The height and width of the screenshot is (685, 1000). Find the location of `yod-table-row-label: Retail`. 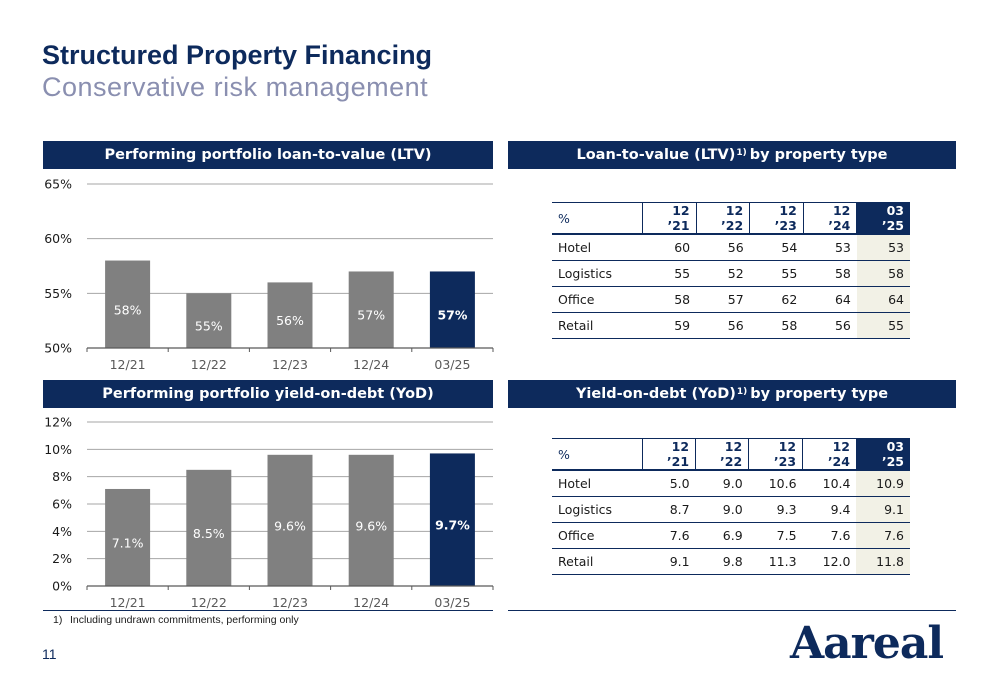

yod-table-row-label: Retail is located at coordinates (597, 561).